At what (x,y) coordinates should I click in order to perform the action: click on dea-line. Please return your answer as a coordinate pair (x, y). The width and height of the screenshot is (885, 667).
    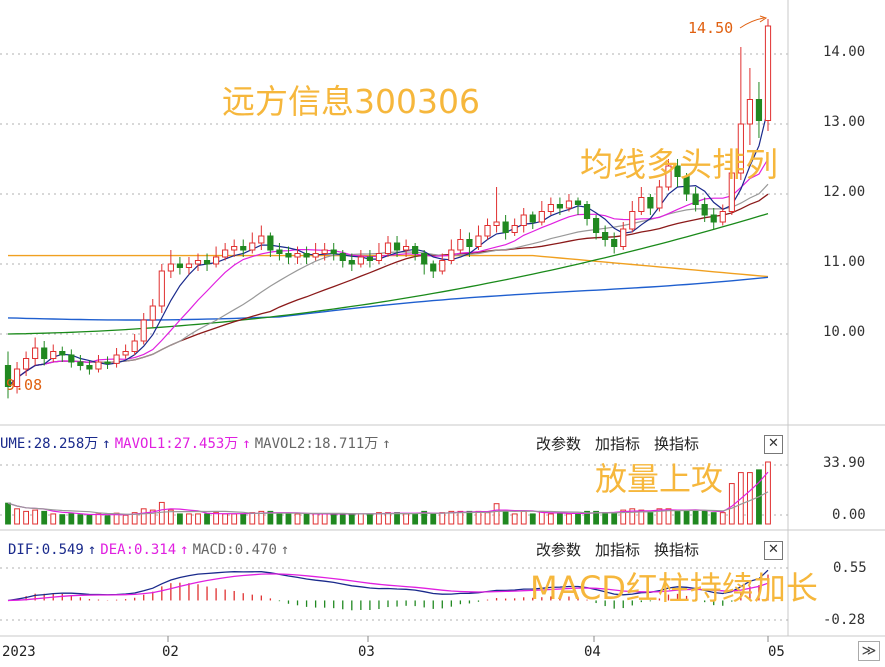
    Looking at the image, I should click on (388, 587).